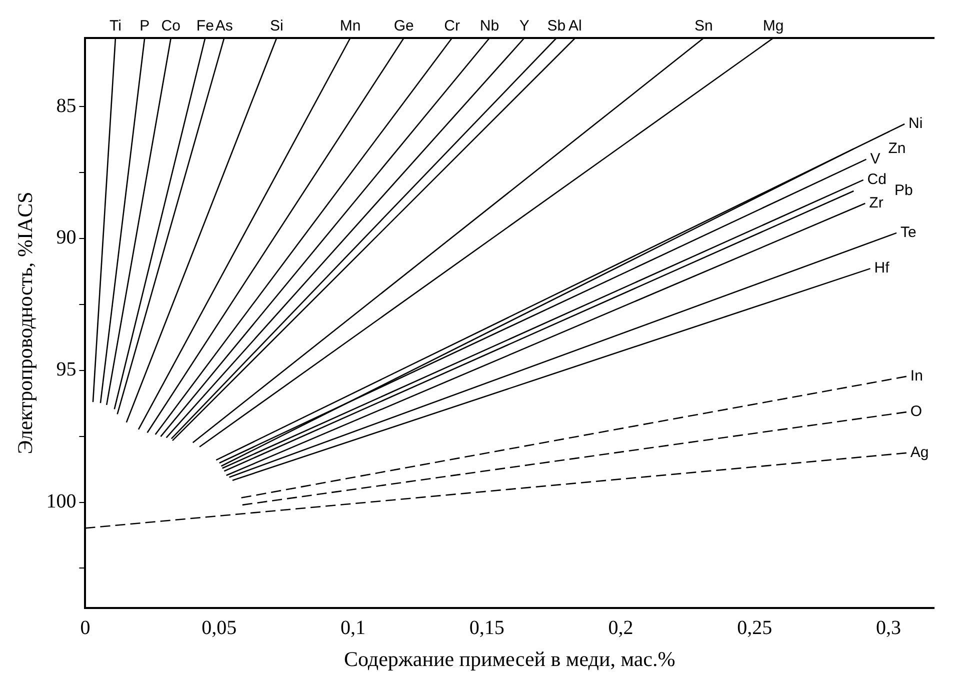 Image resolution: width=968 pixels, height=681 pixels. What do you see at coordinates (888, 628) in the screenshot?
I see `x-tick-label: 0,3` at bounding box center [888, 628].